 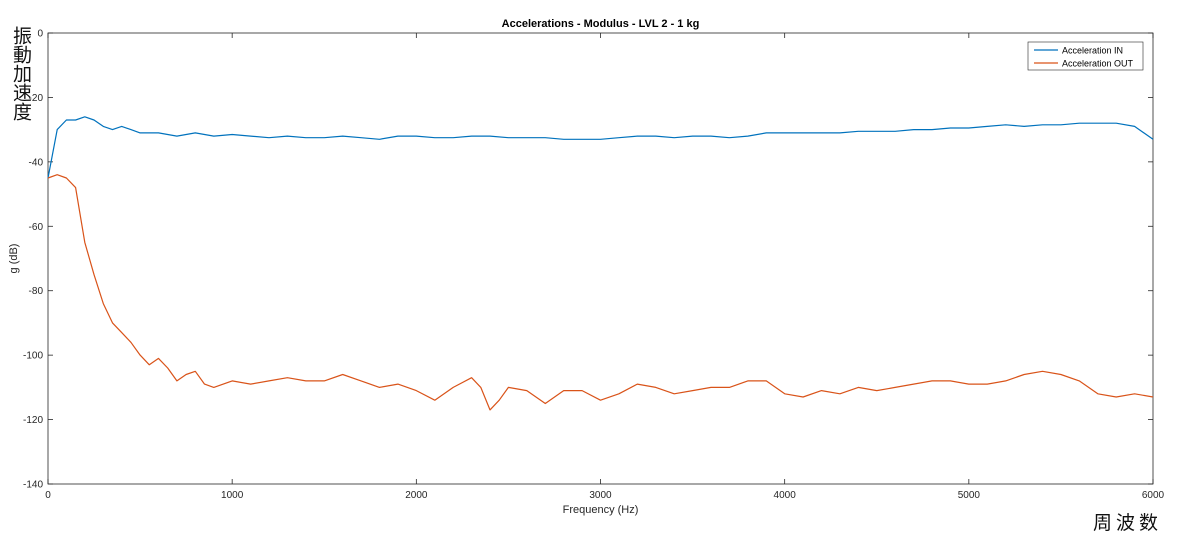 I want to click on y-tick-label: -120, so click(x=33, y=420).